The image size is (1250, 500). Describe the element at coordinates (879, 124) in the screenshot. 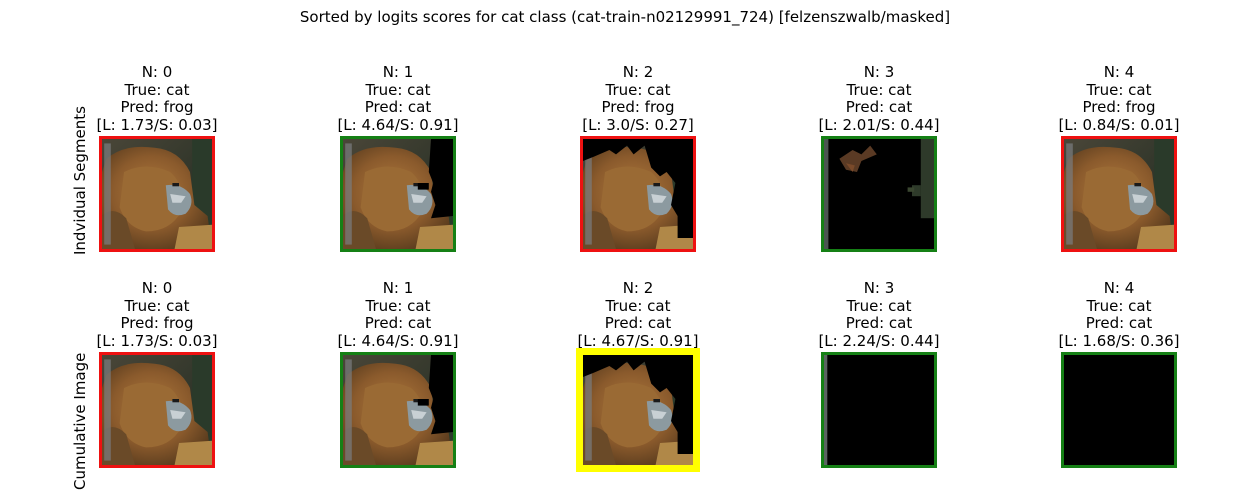

I see `panel-score: [L: 2.01/S: 0.44]` at that location.